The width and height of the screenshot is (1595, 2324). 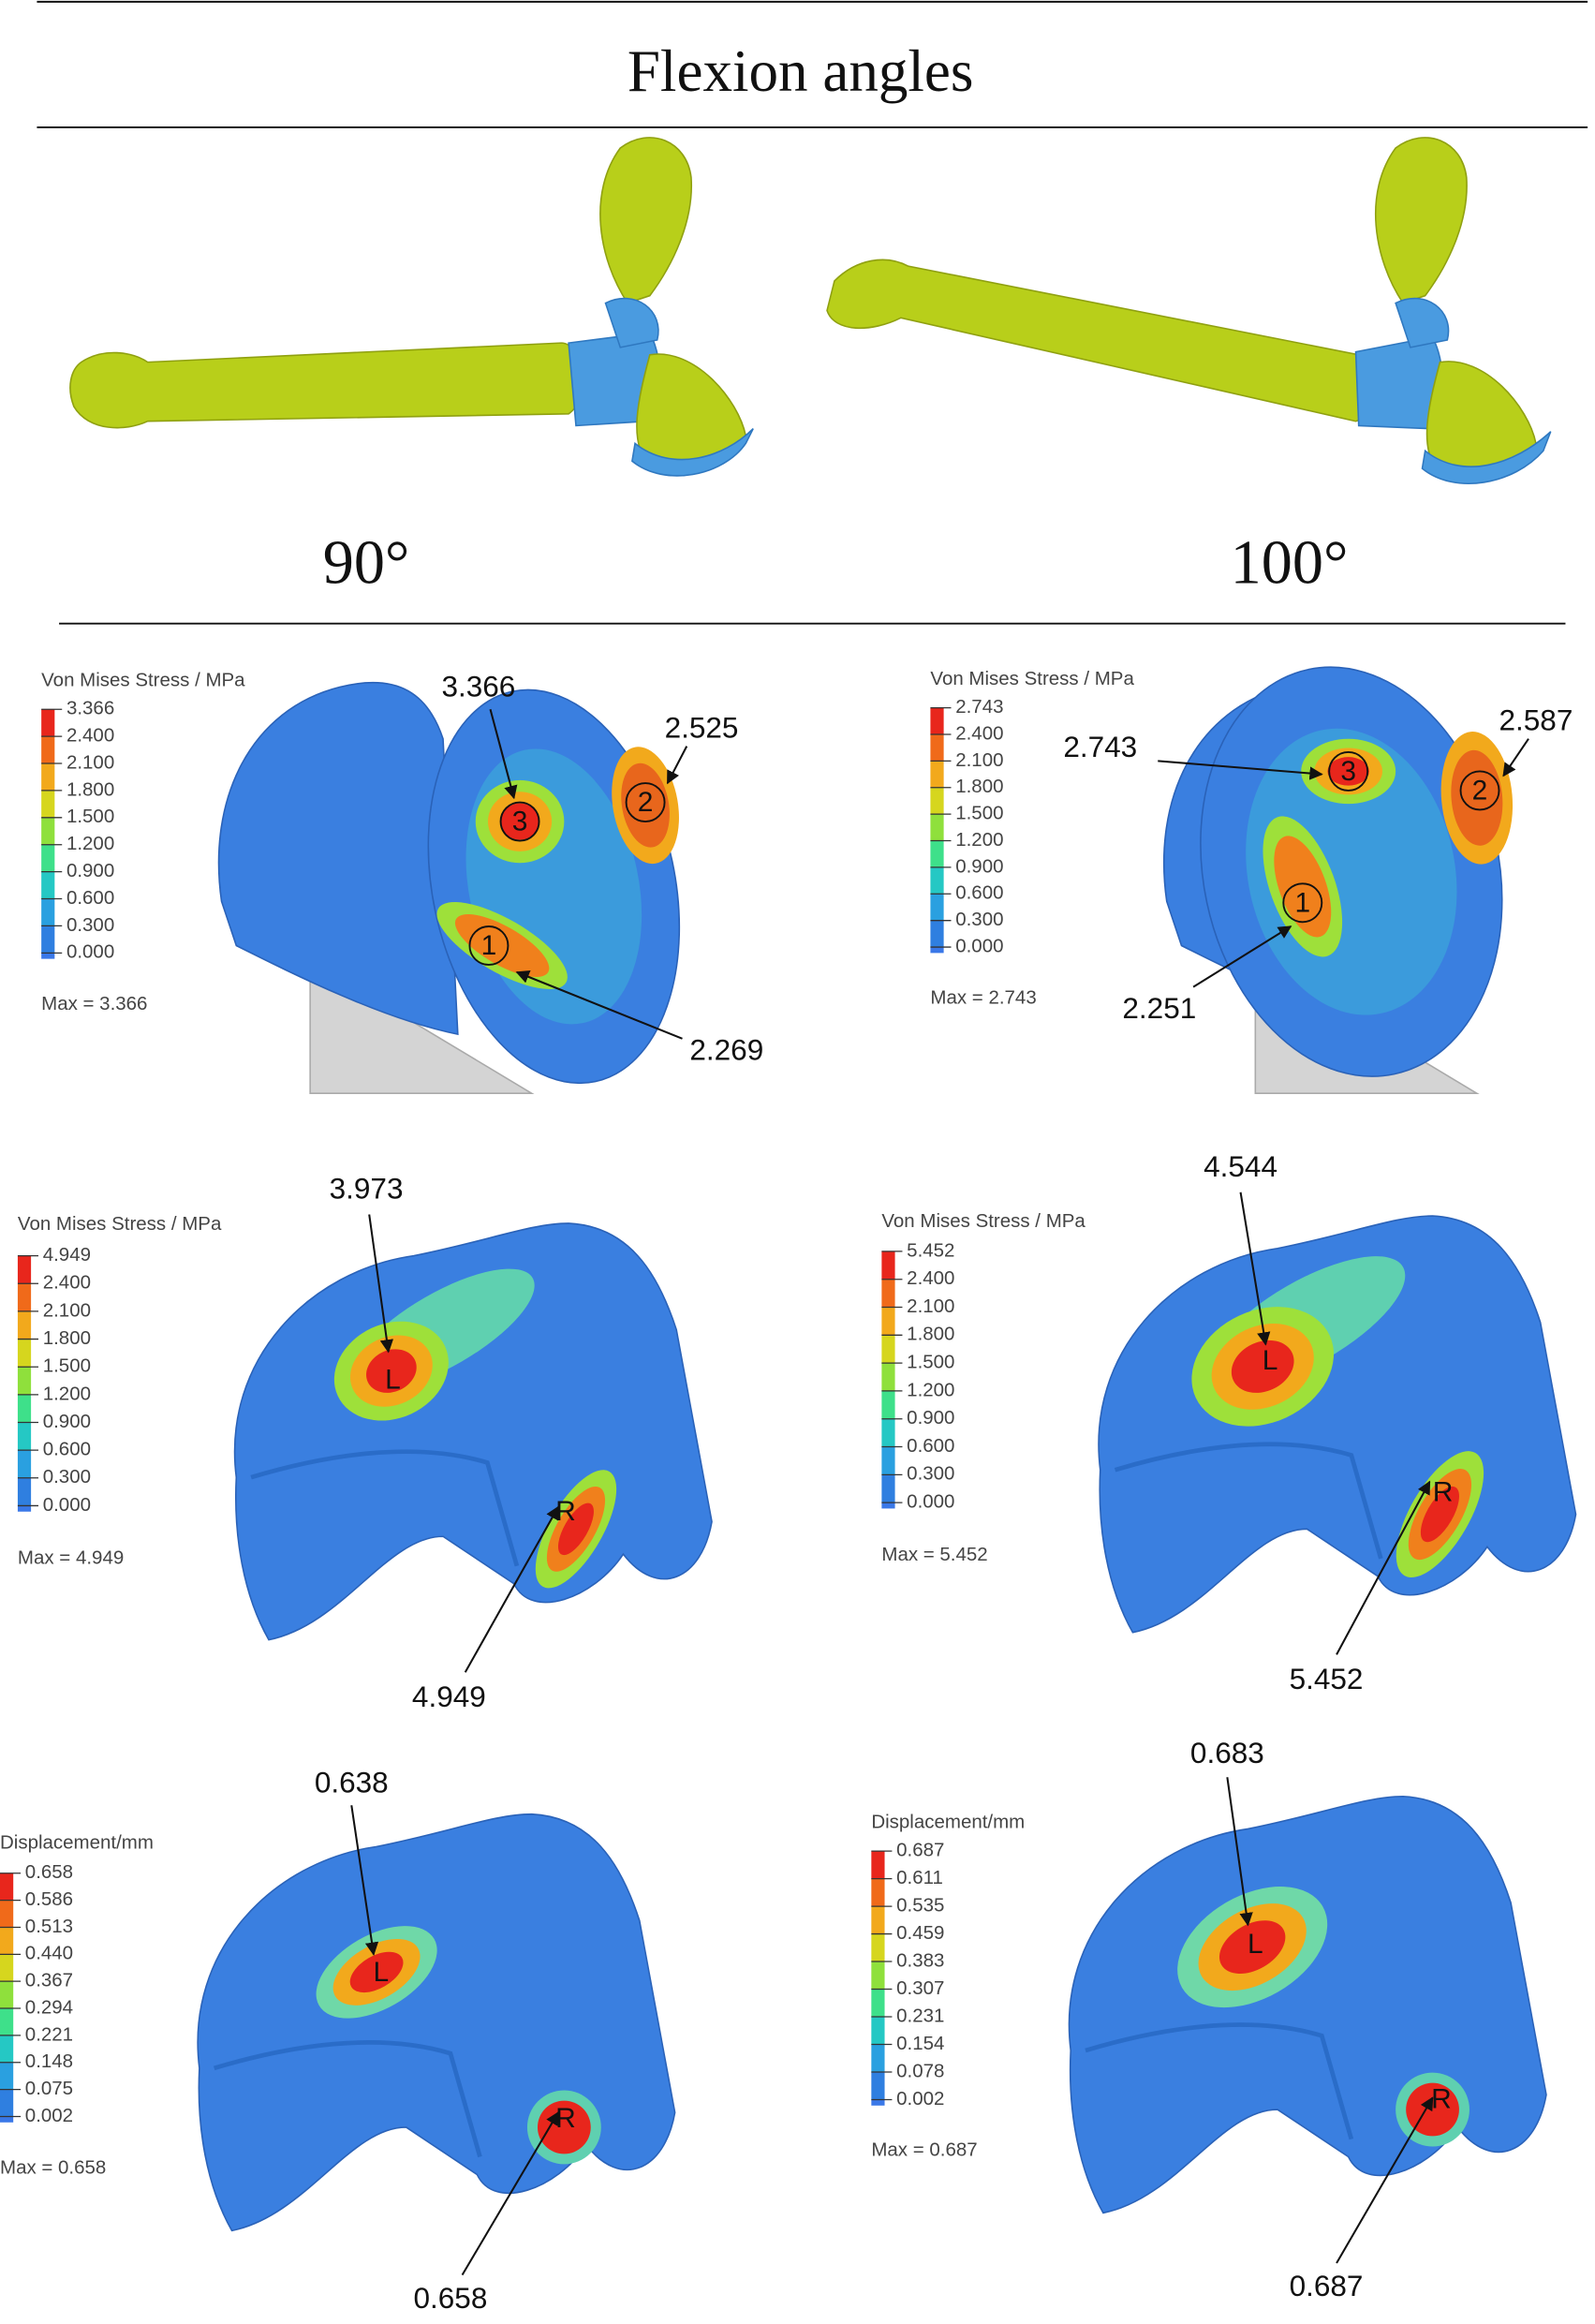 What do you see at coordinates (646, 803) in the screenshot?
I see `marker-label: 2` at bounding box center [646, 803].